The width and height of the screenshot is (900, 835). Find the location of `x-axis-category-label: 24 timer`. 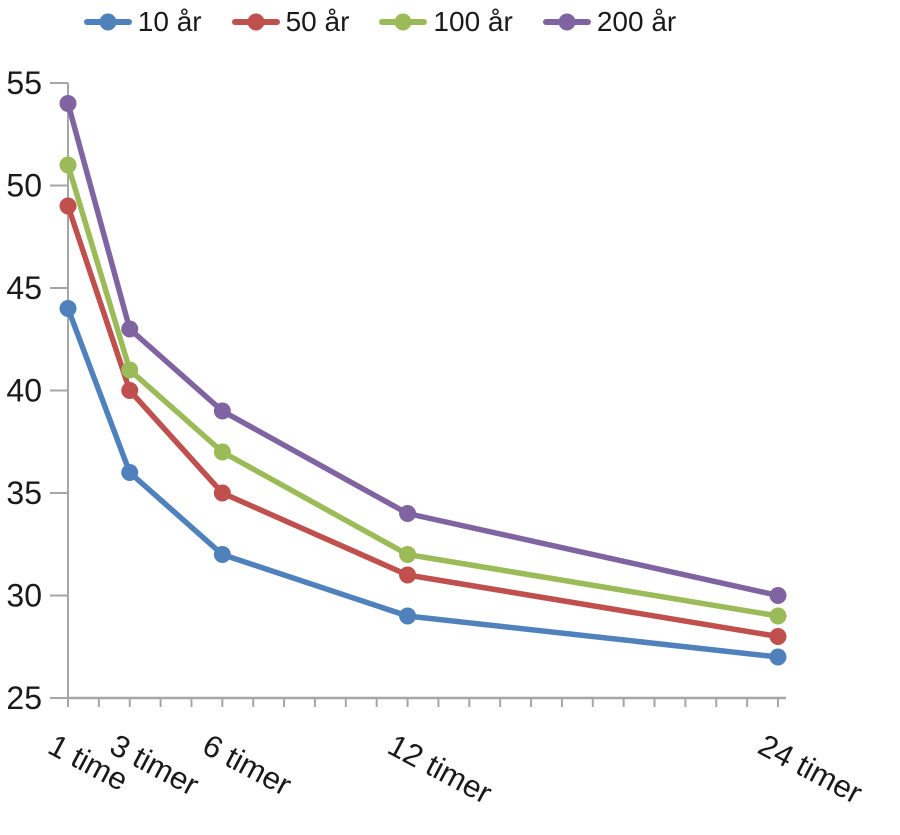

x-axis-category-label: 24 timer is located at coordinates (810, 768).